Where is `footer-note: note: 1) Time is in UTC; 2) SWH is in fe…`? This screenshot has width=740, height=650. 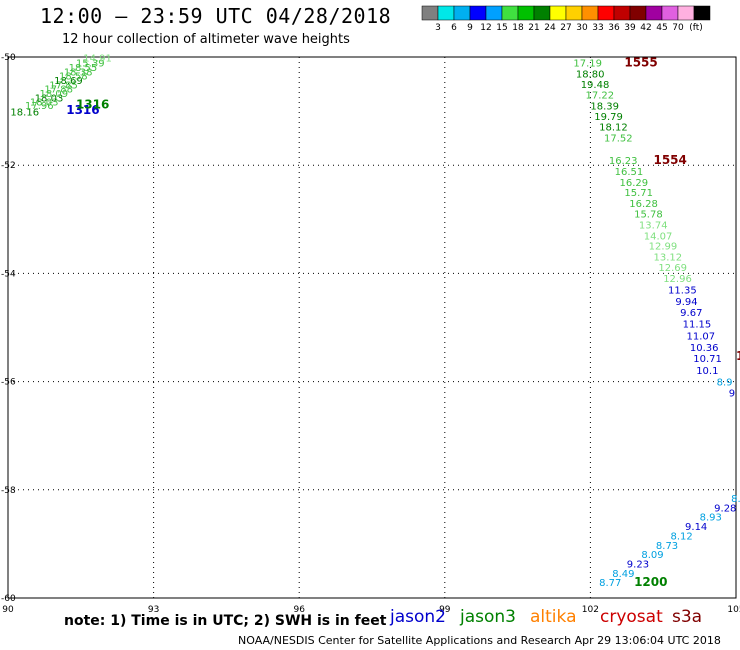 footer-note: note: 1) Time is in UTC; 2) SWH is in fe… is located at coordinates (225, 621).